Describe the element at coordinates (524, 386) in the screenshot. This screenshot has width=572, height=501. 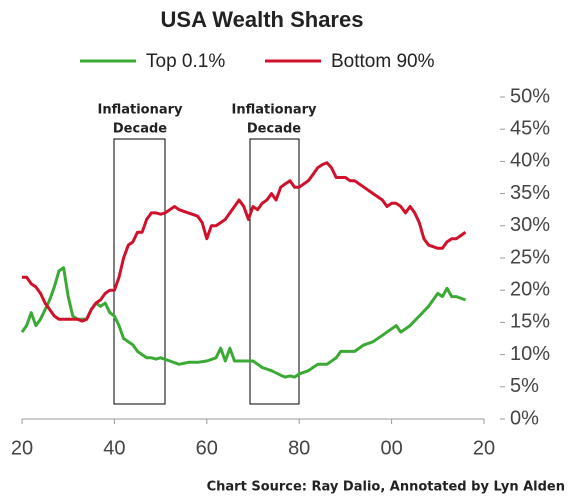
I see `y-tick-label: 5%` at that location.